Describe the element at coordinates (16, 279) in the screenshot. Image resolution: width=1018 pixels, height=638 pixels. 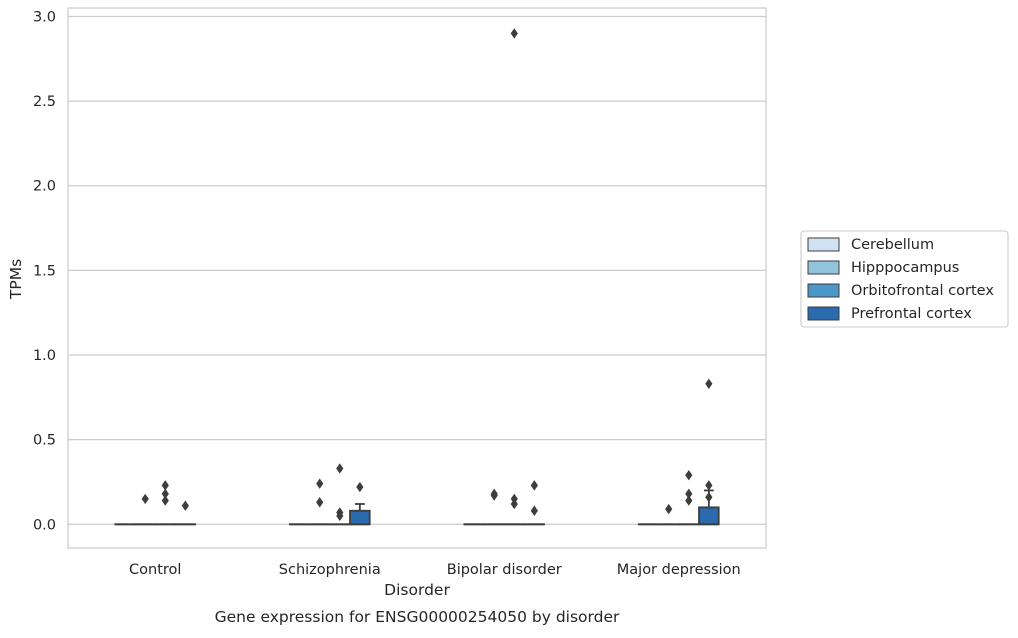
I see `y-axis-label: TPMs` at that location.